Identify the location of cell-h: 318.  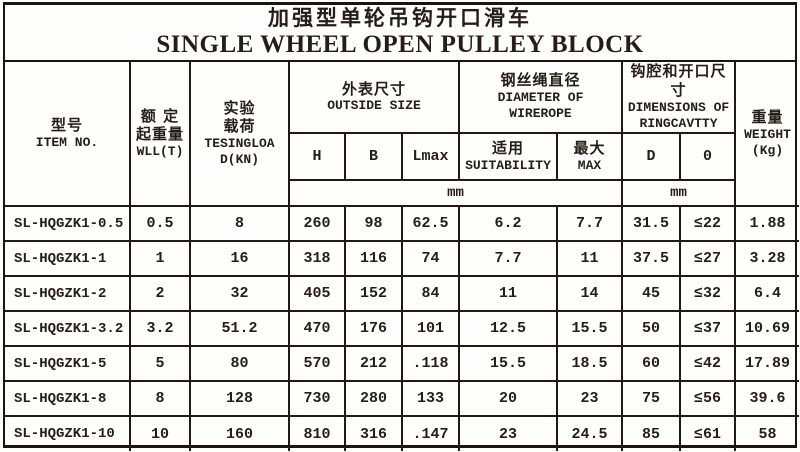
(317, 258).